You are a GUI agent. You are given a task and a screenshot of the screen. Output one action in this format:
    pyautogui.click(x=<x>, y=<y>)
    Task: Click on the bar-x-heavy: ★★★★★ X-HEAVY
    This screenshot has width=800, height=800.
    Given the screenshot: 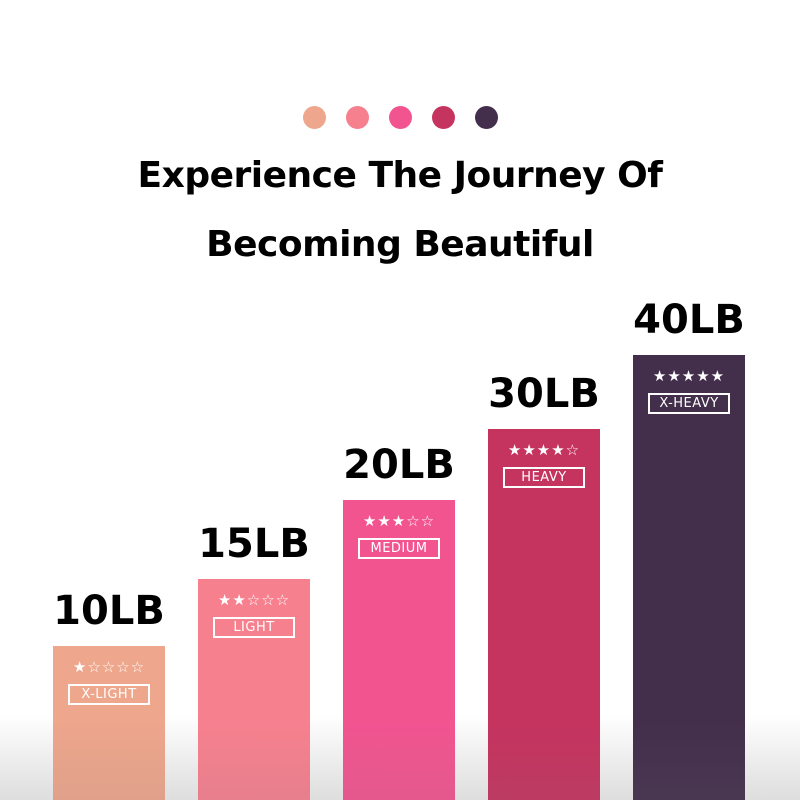 What is the action you would take?
    pyautogui.click(x=689, y=577)
    